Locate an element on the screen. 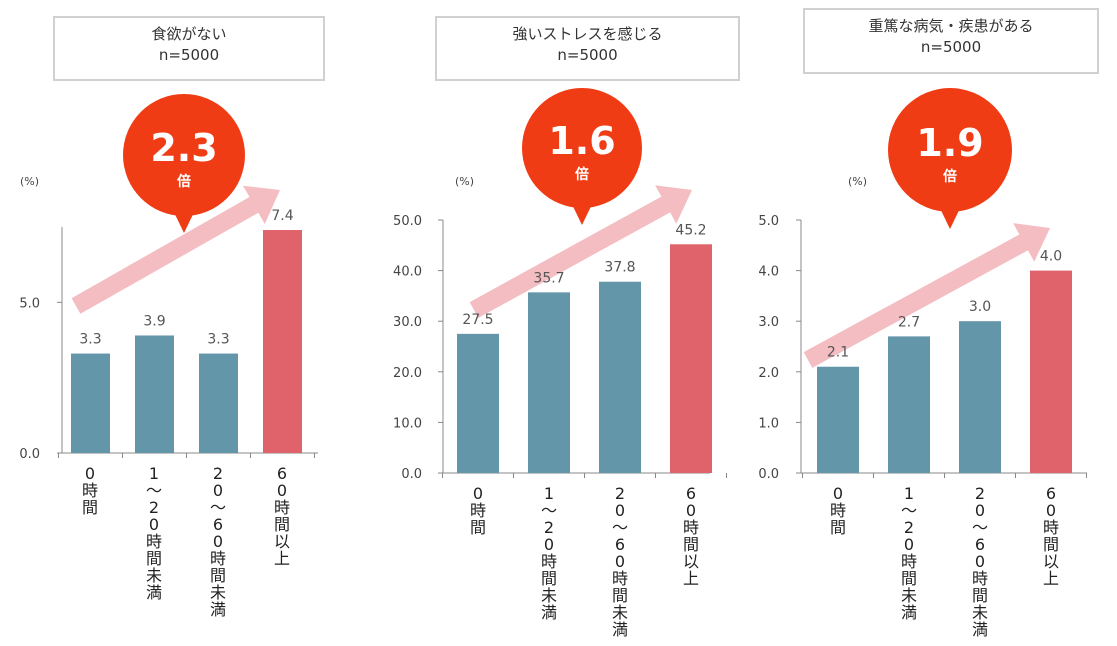  data-label: 3.3 is located at coordinates (218, 340).